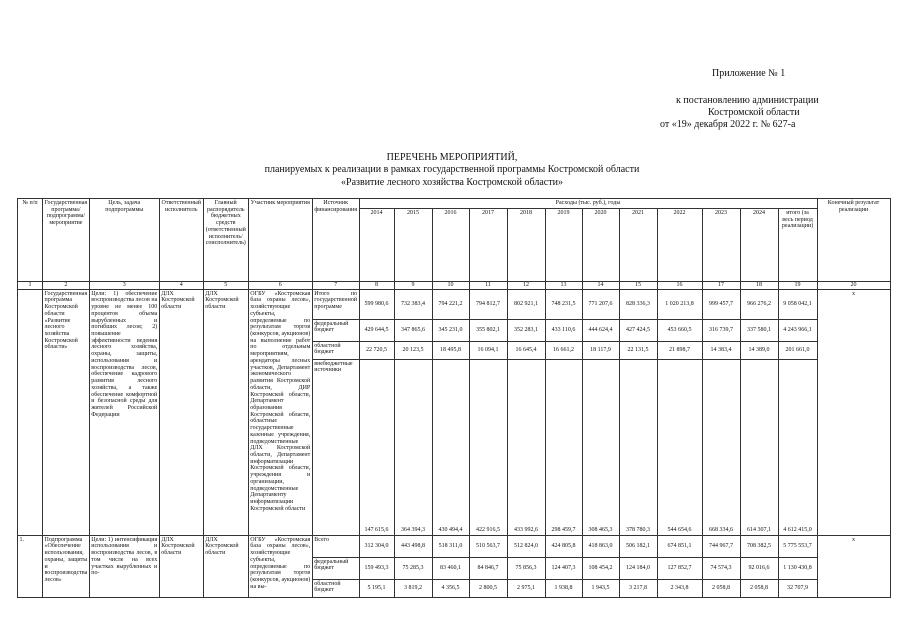 Image resolution: width=904 pixels, height=640 pixels. I want to click on amount: 378 780,3, so click(638, 447).